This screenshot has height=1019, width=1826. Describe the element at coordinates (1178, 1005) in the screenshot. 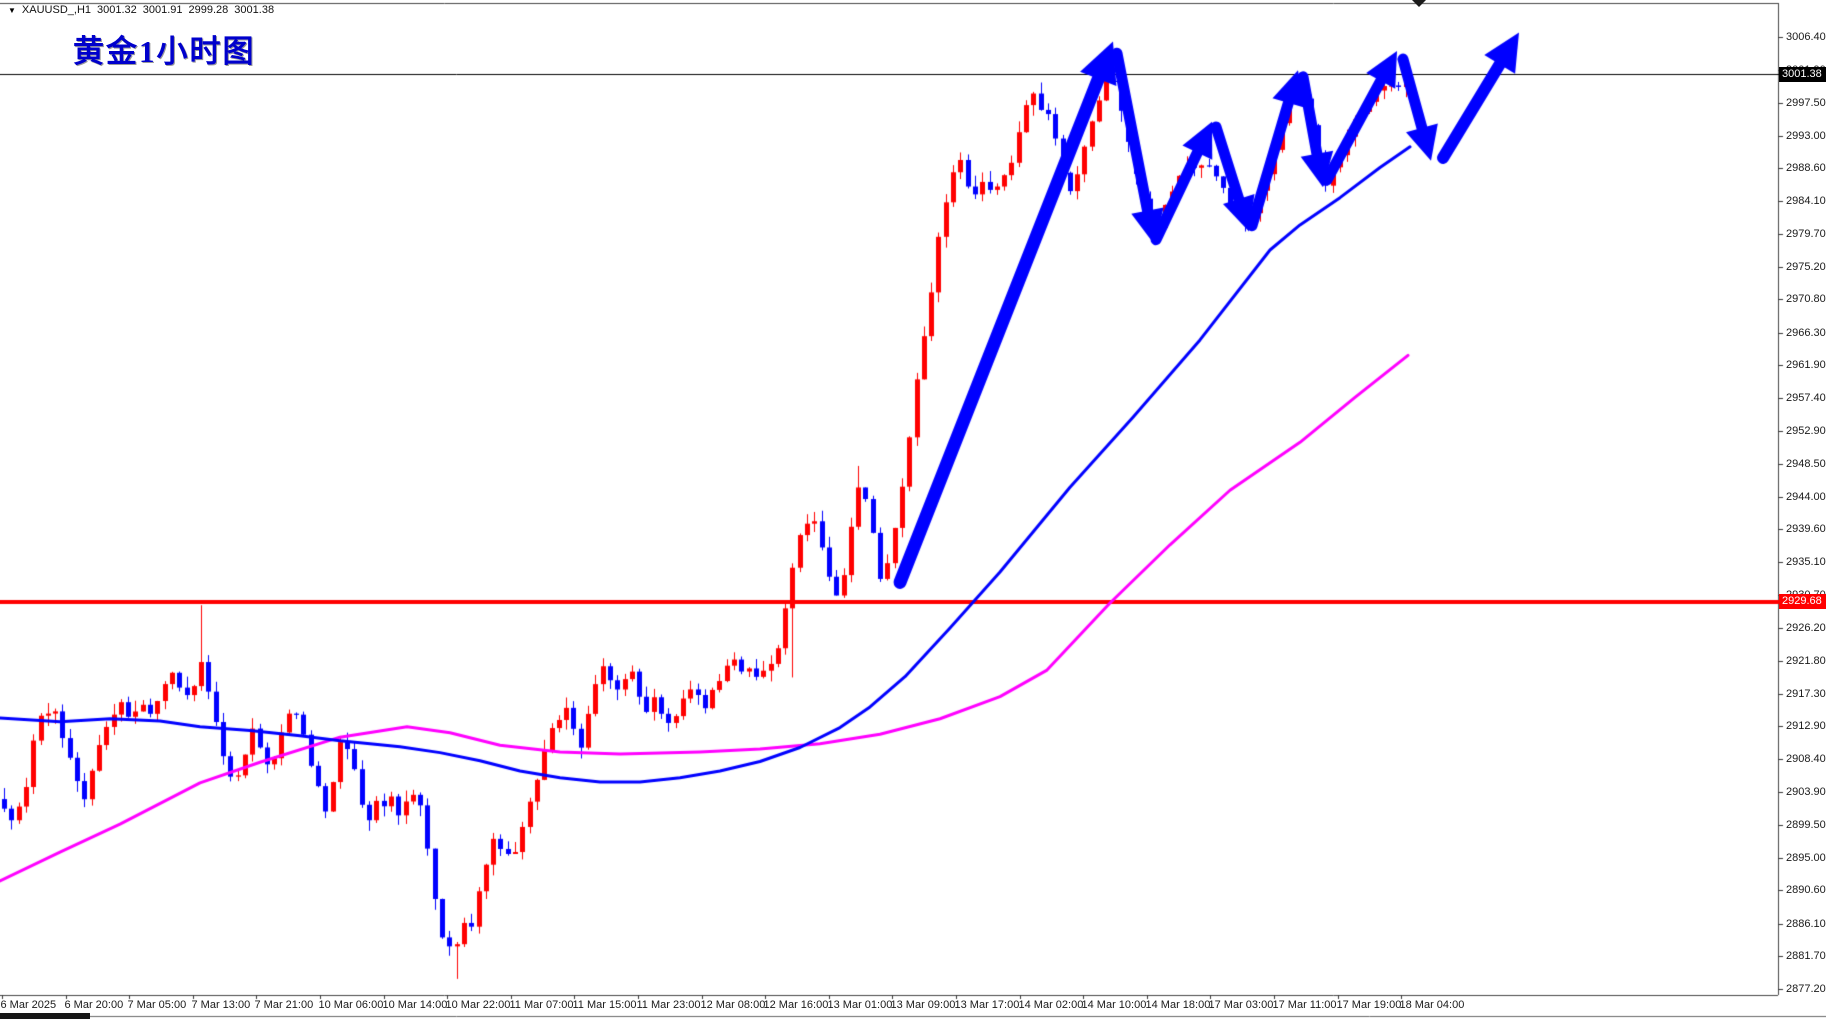

I see `time-tick-label: 14 Mar 18:00` at that location.